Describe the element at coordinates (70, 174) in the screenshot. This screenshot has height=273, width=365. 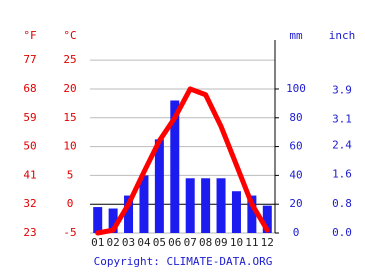
I see `c-tick-label: 5` at that location.